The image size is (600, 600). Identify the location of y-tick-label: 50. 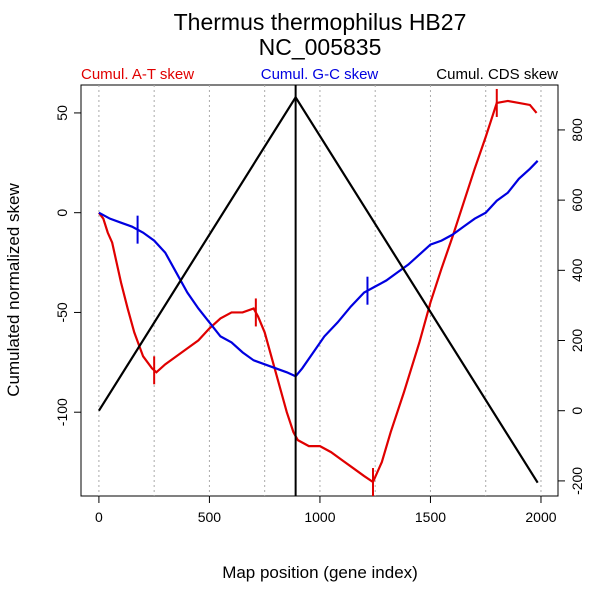
(62, 113).